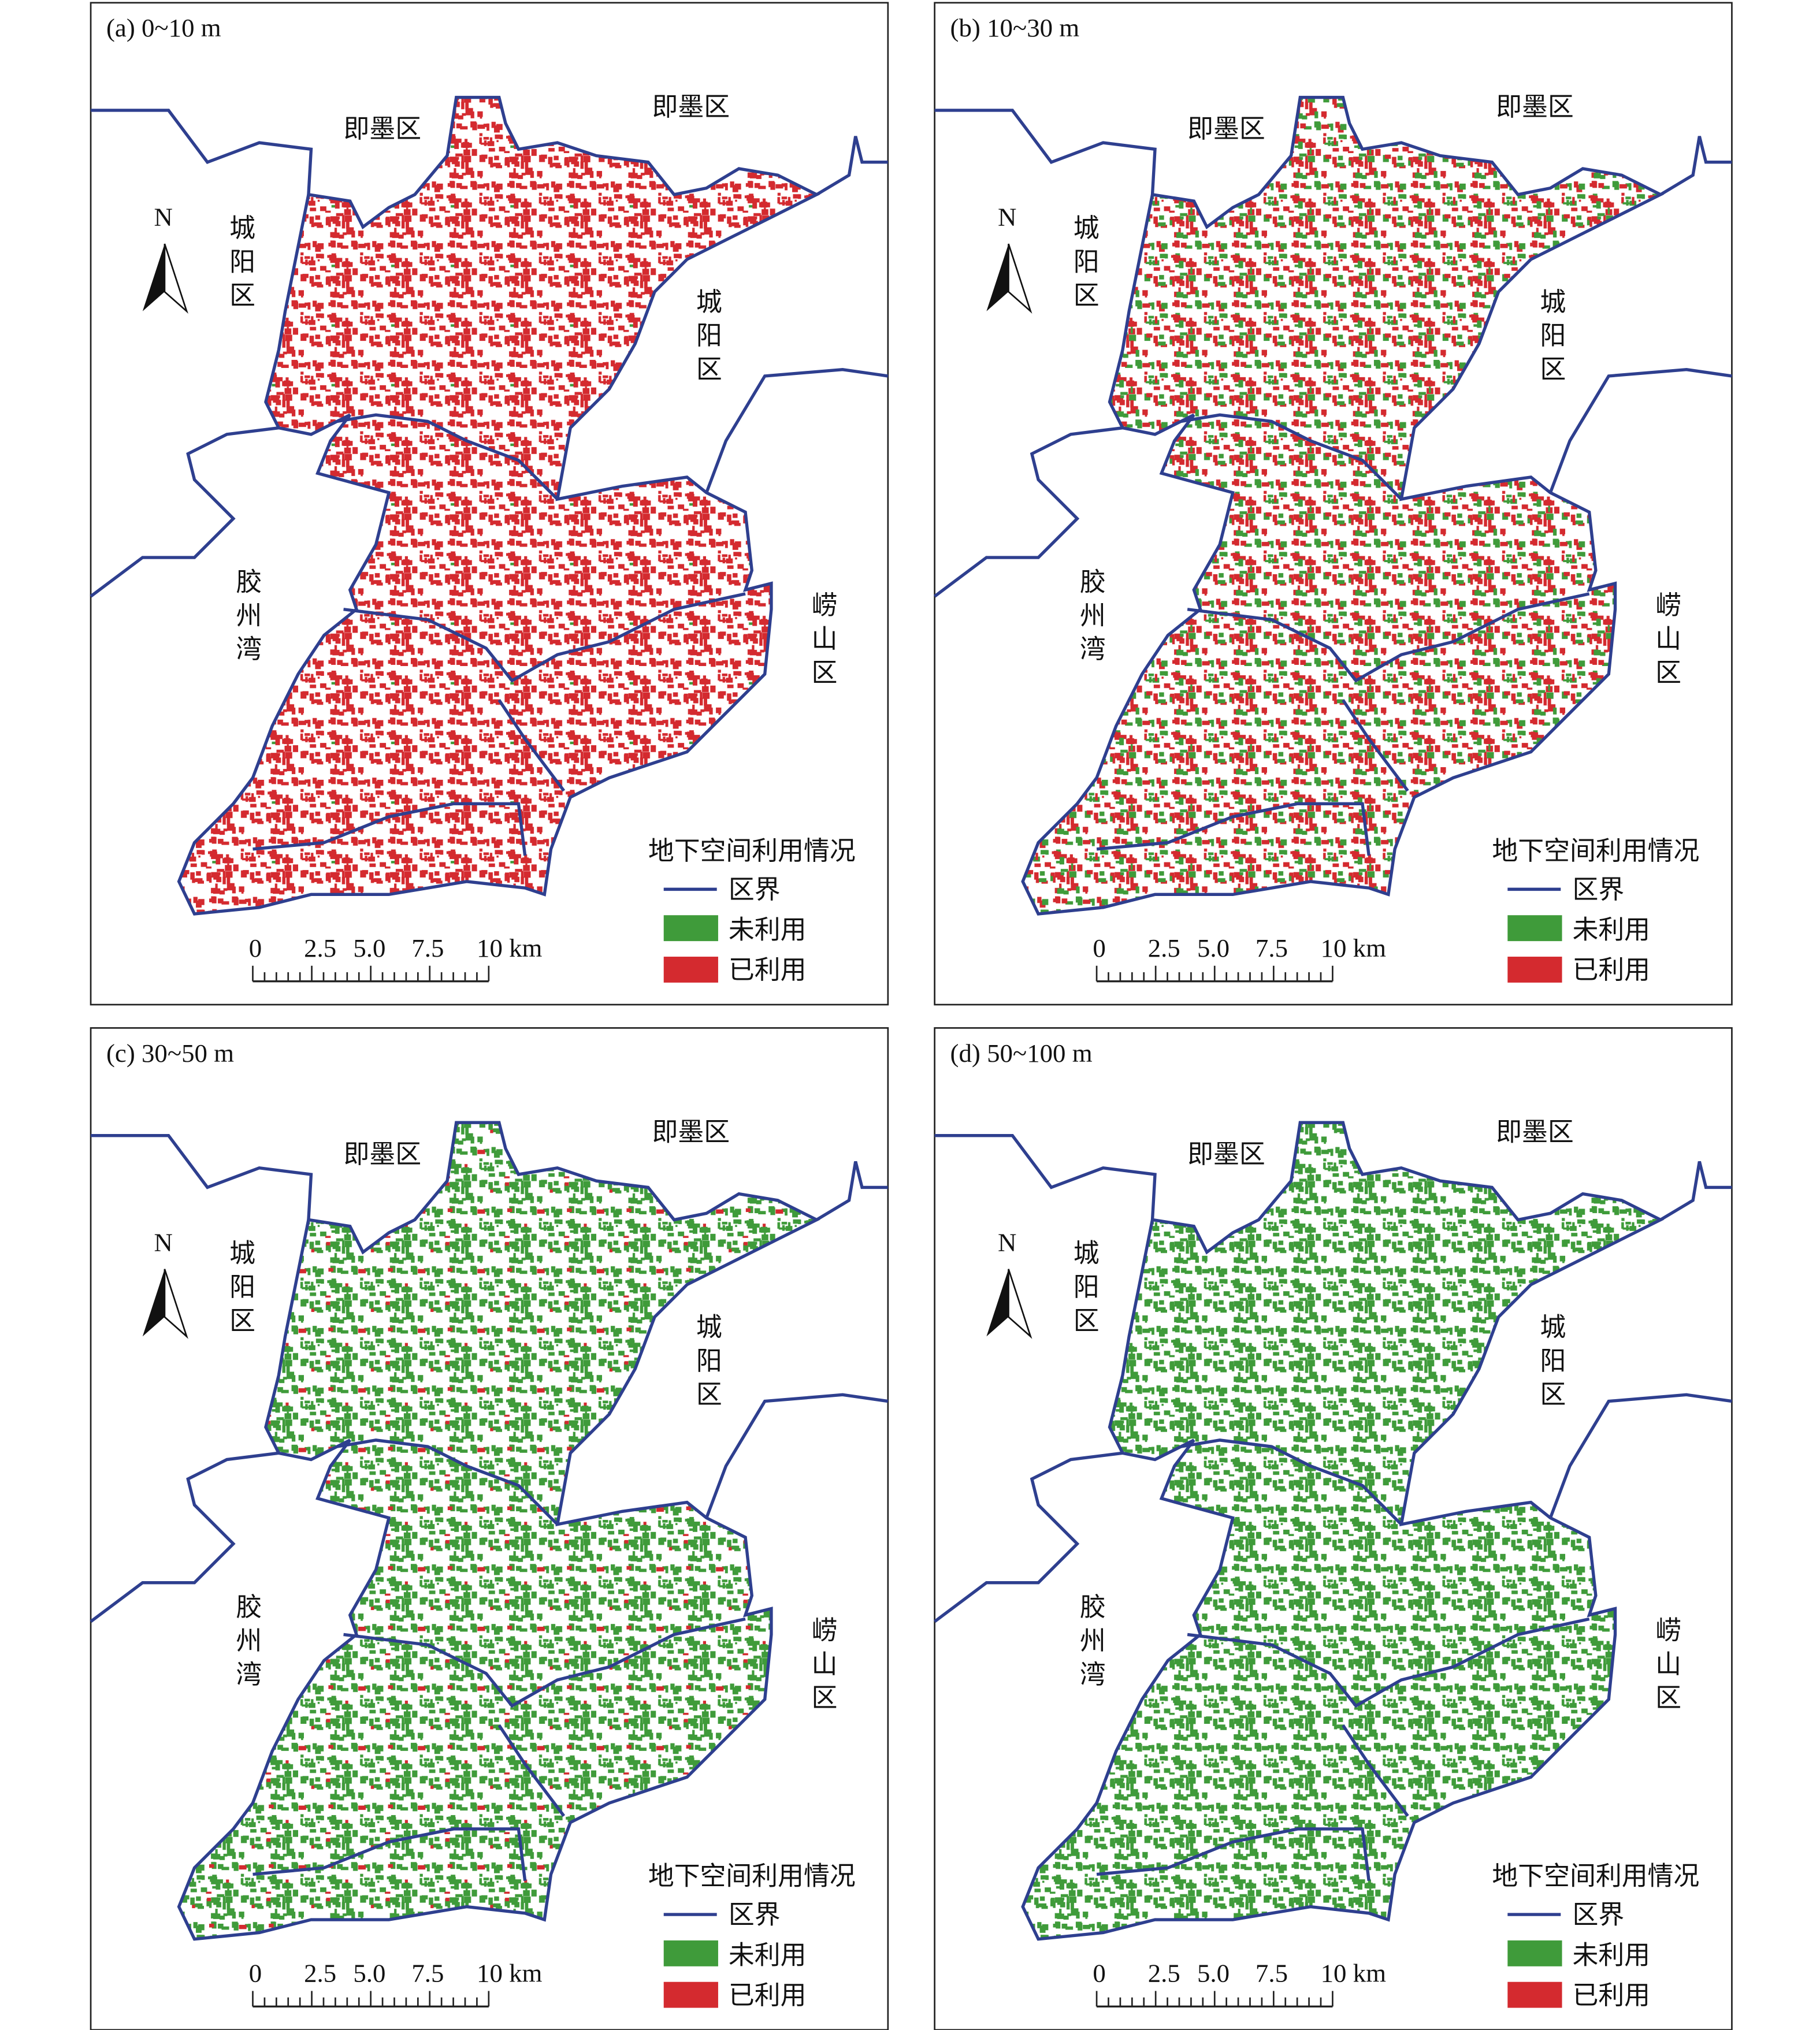 This screenshot has height=2030, width=1820. I want to click on panel-title: (d) 50~100 m, so click(1021, 1053).